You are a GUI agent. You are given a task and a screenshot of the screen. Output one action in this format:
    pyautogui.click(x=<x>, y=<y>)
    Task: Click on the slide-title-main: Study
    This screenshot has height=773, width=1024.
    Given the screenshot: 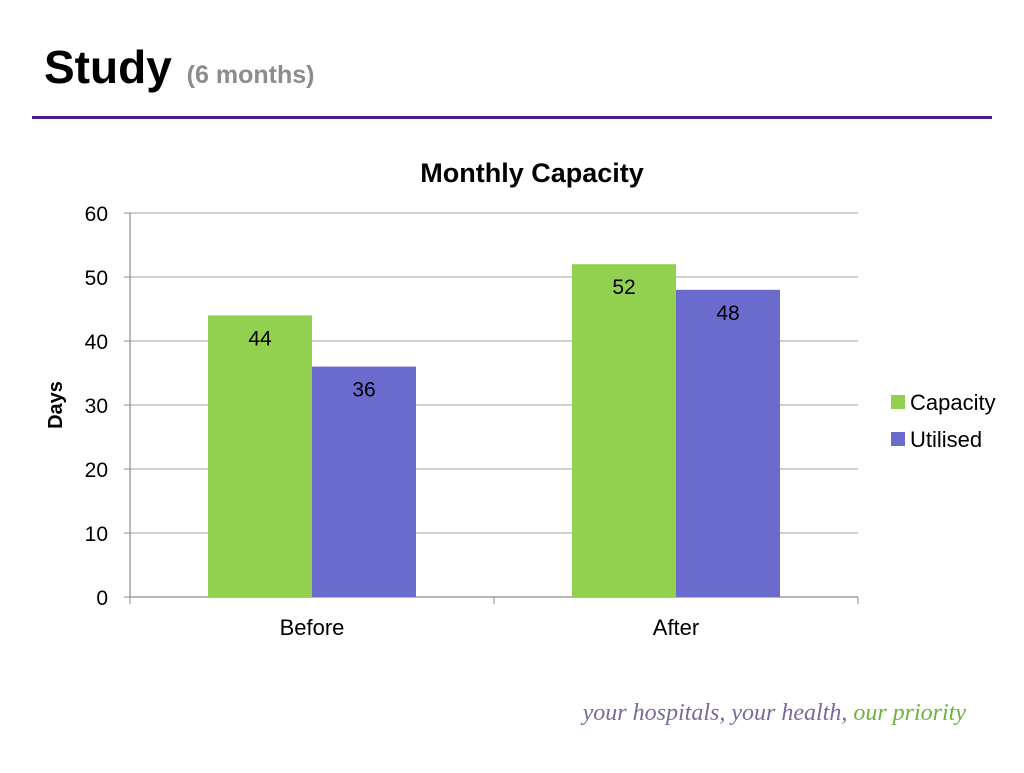 What is the action you would take?
    pyautogui.click(x=108, y=67)
    